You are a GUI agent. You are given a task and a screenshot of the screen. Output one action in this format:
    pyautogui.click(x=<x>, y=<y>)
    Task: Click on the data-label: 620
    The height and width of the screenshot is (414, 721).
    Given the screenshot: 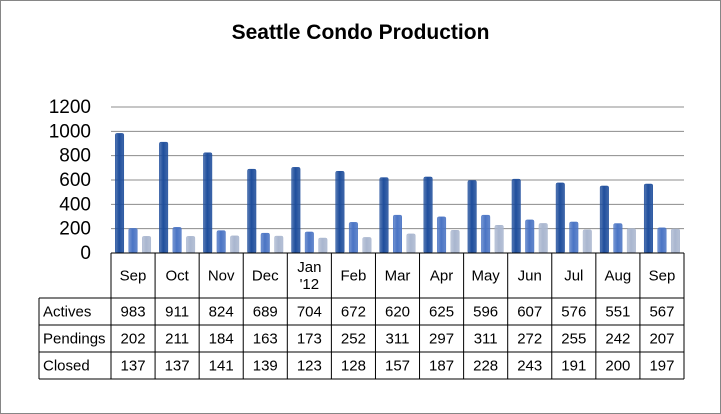 What is the action you would take?
    pyautogui.click(x=397, y=312)
    